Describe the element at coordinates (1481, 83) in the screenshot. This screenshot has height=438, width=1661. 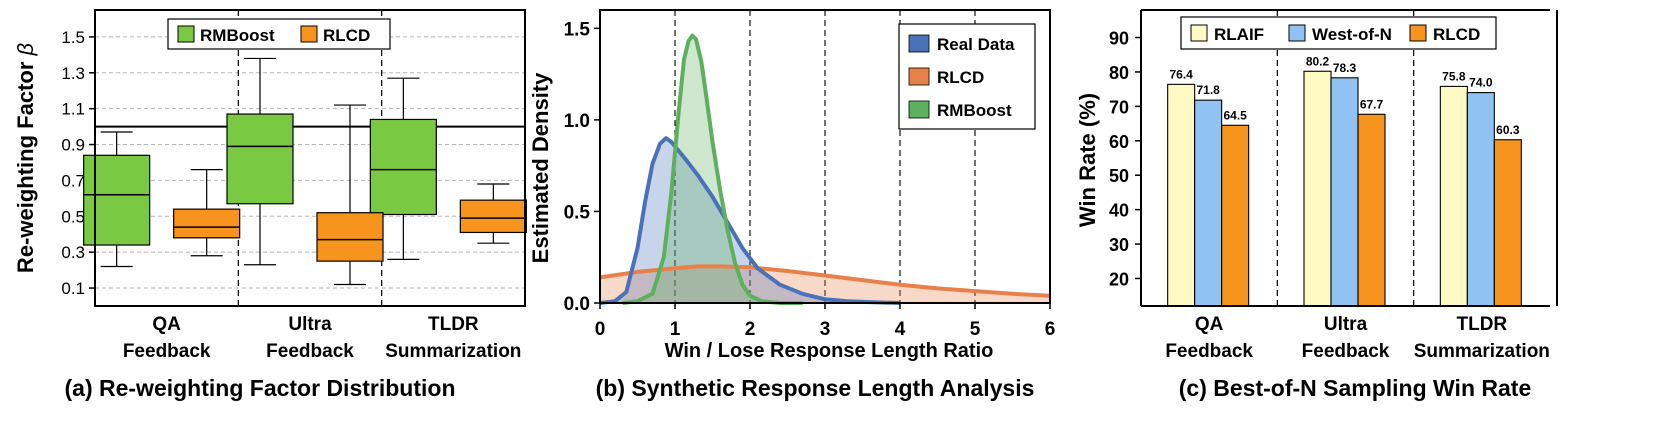
I see `bar-value-label: 74.0` at that location.